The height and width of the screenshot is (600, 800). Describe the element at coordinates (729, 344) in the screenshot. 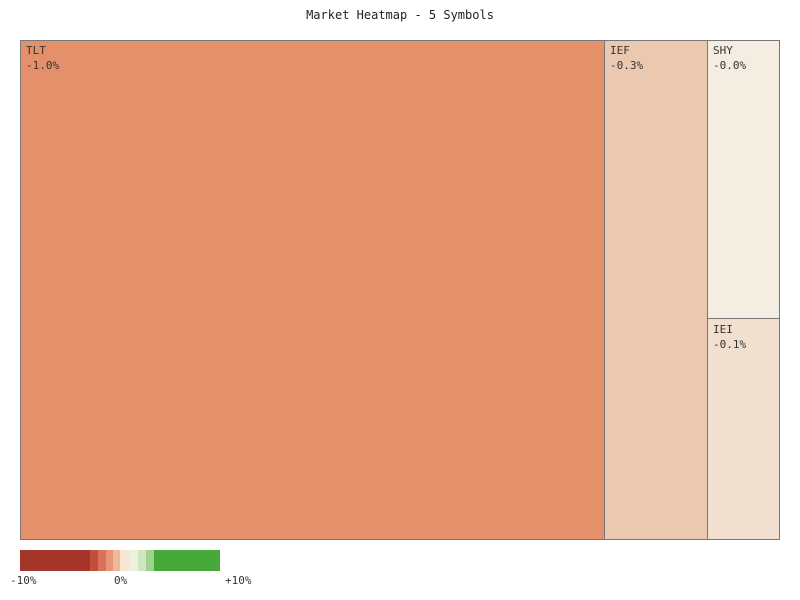

I see `tile-iei-change: -0.1%` at that location.